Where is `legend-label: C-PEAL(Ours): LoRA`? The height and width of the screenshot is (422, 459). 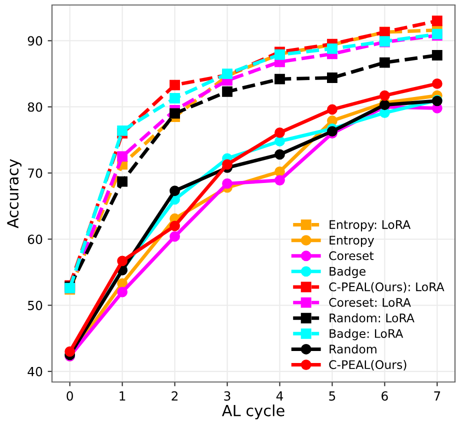
legend-label: C-PEAL(Ours): LoRA is located at coordinates (386, 287).